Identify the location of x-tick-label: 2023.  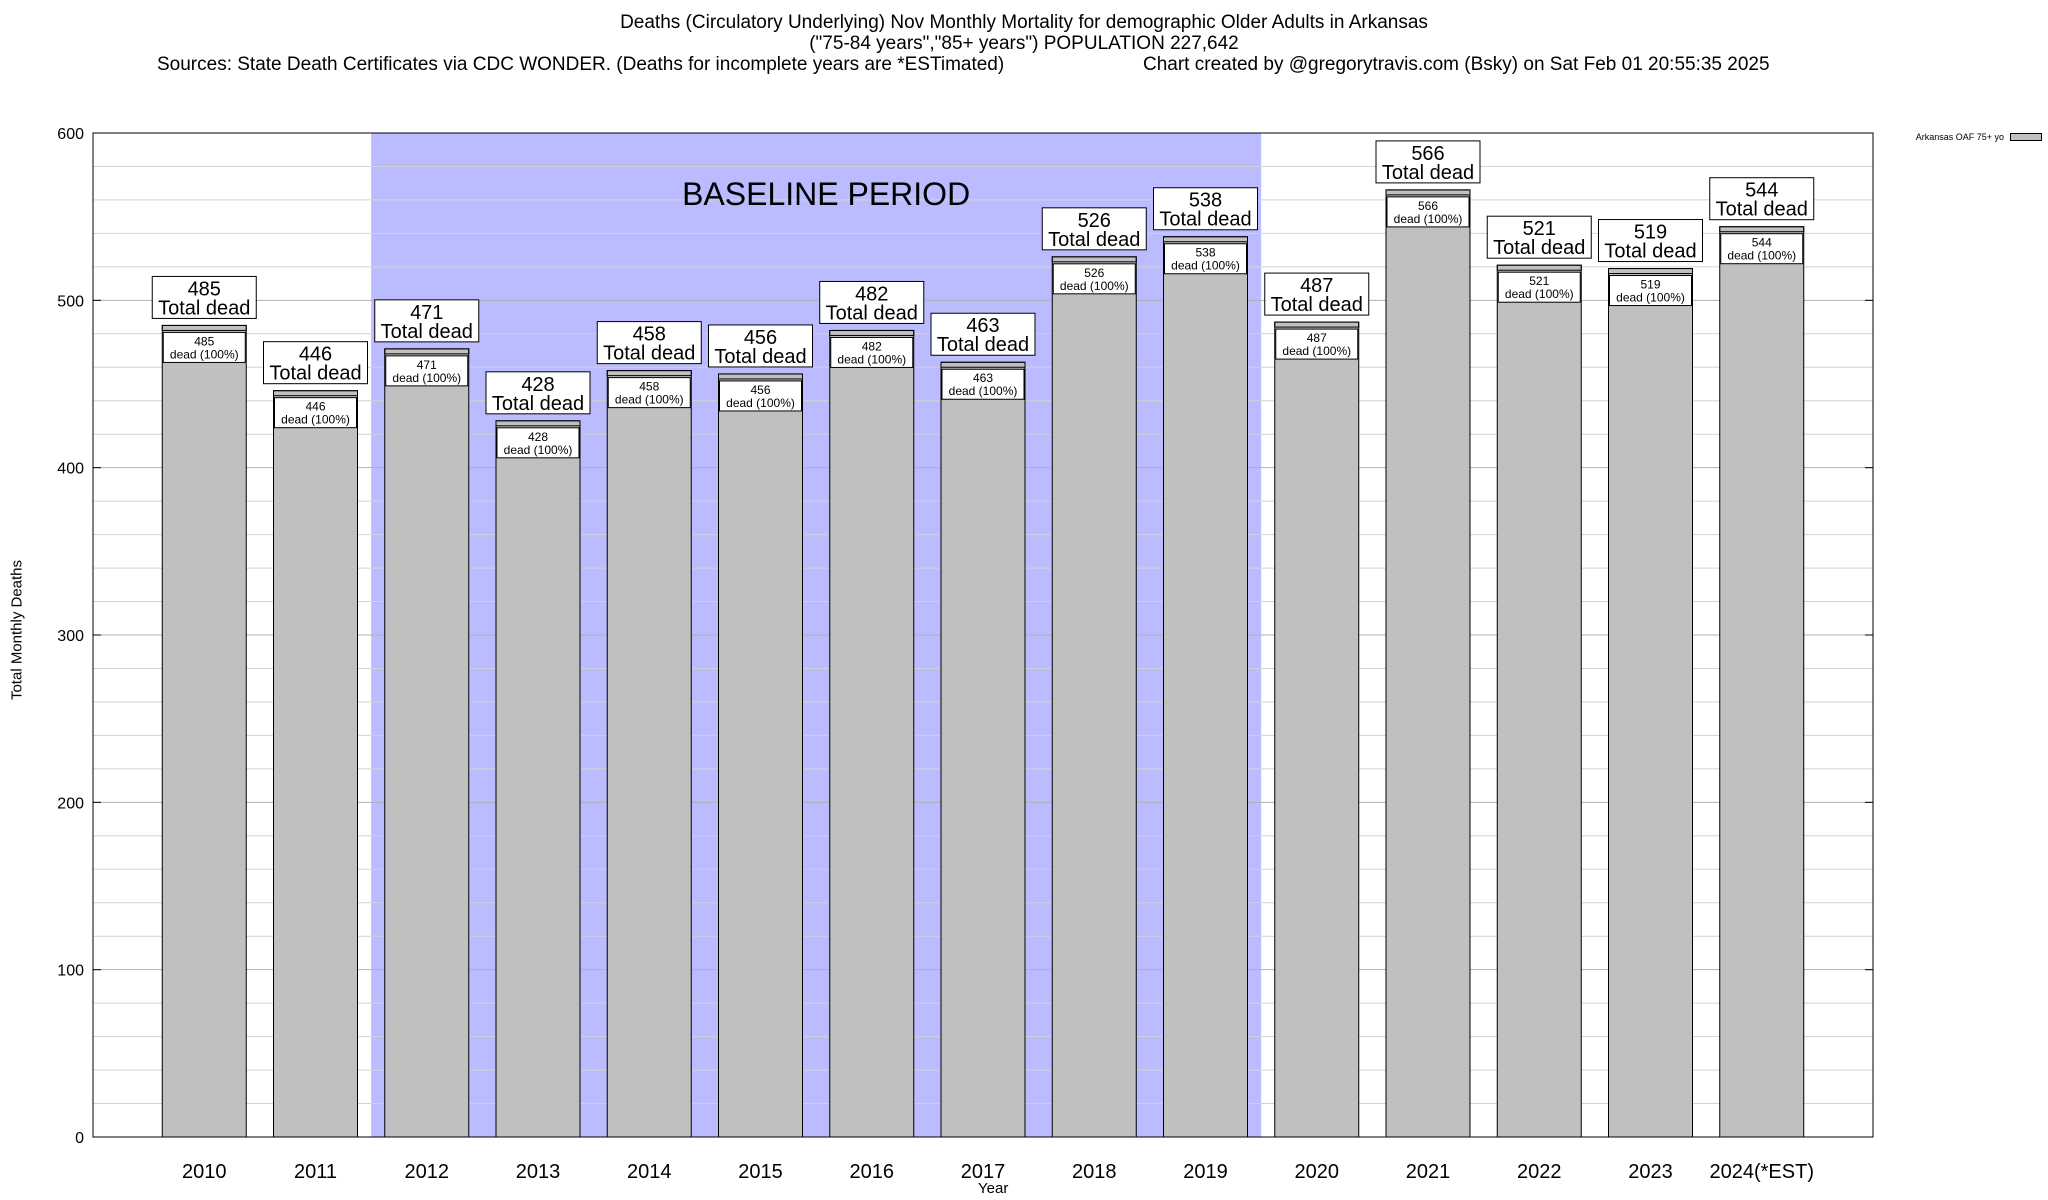
(1650, 1172).